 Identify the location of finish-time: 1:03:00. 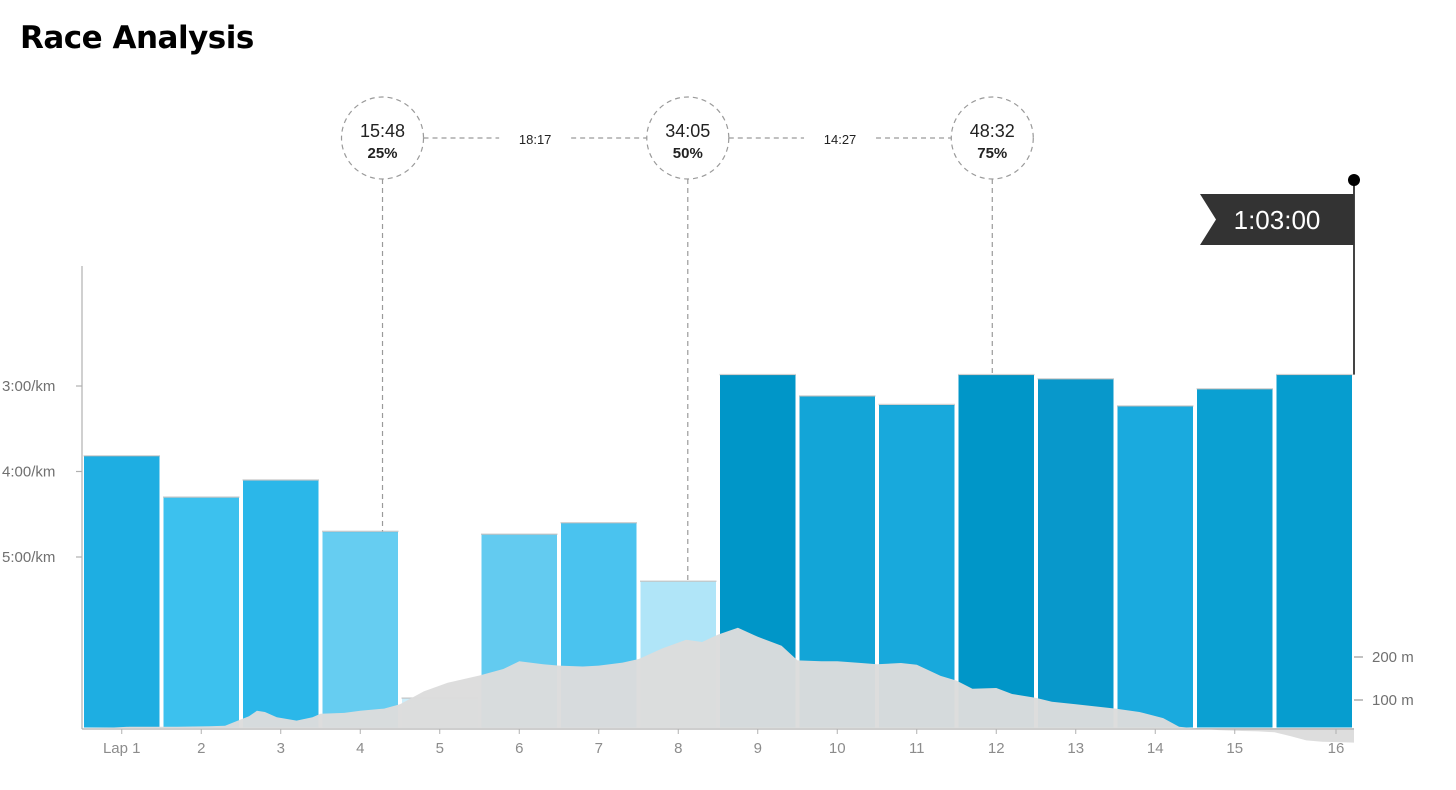
(1277, 220).